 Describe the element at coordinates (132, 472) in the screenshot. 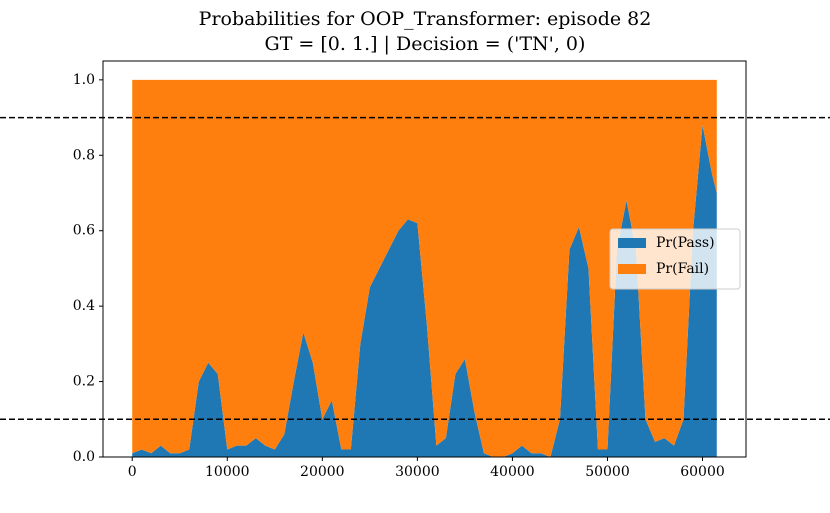

I see `x-tick-label: 0` at that location.